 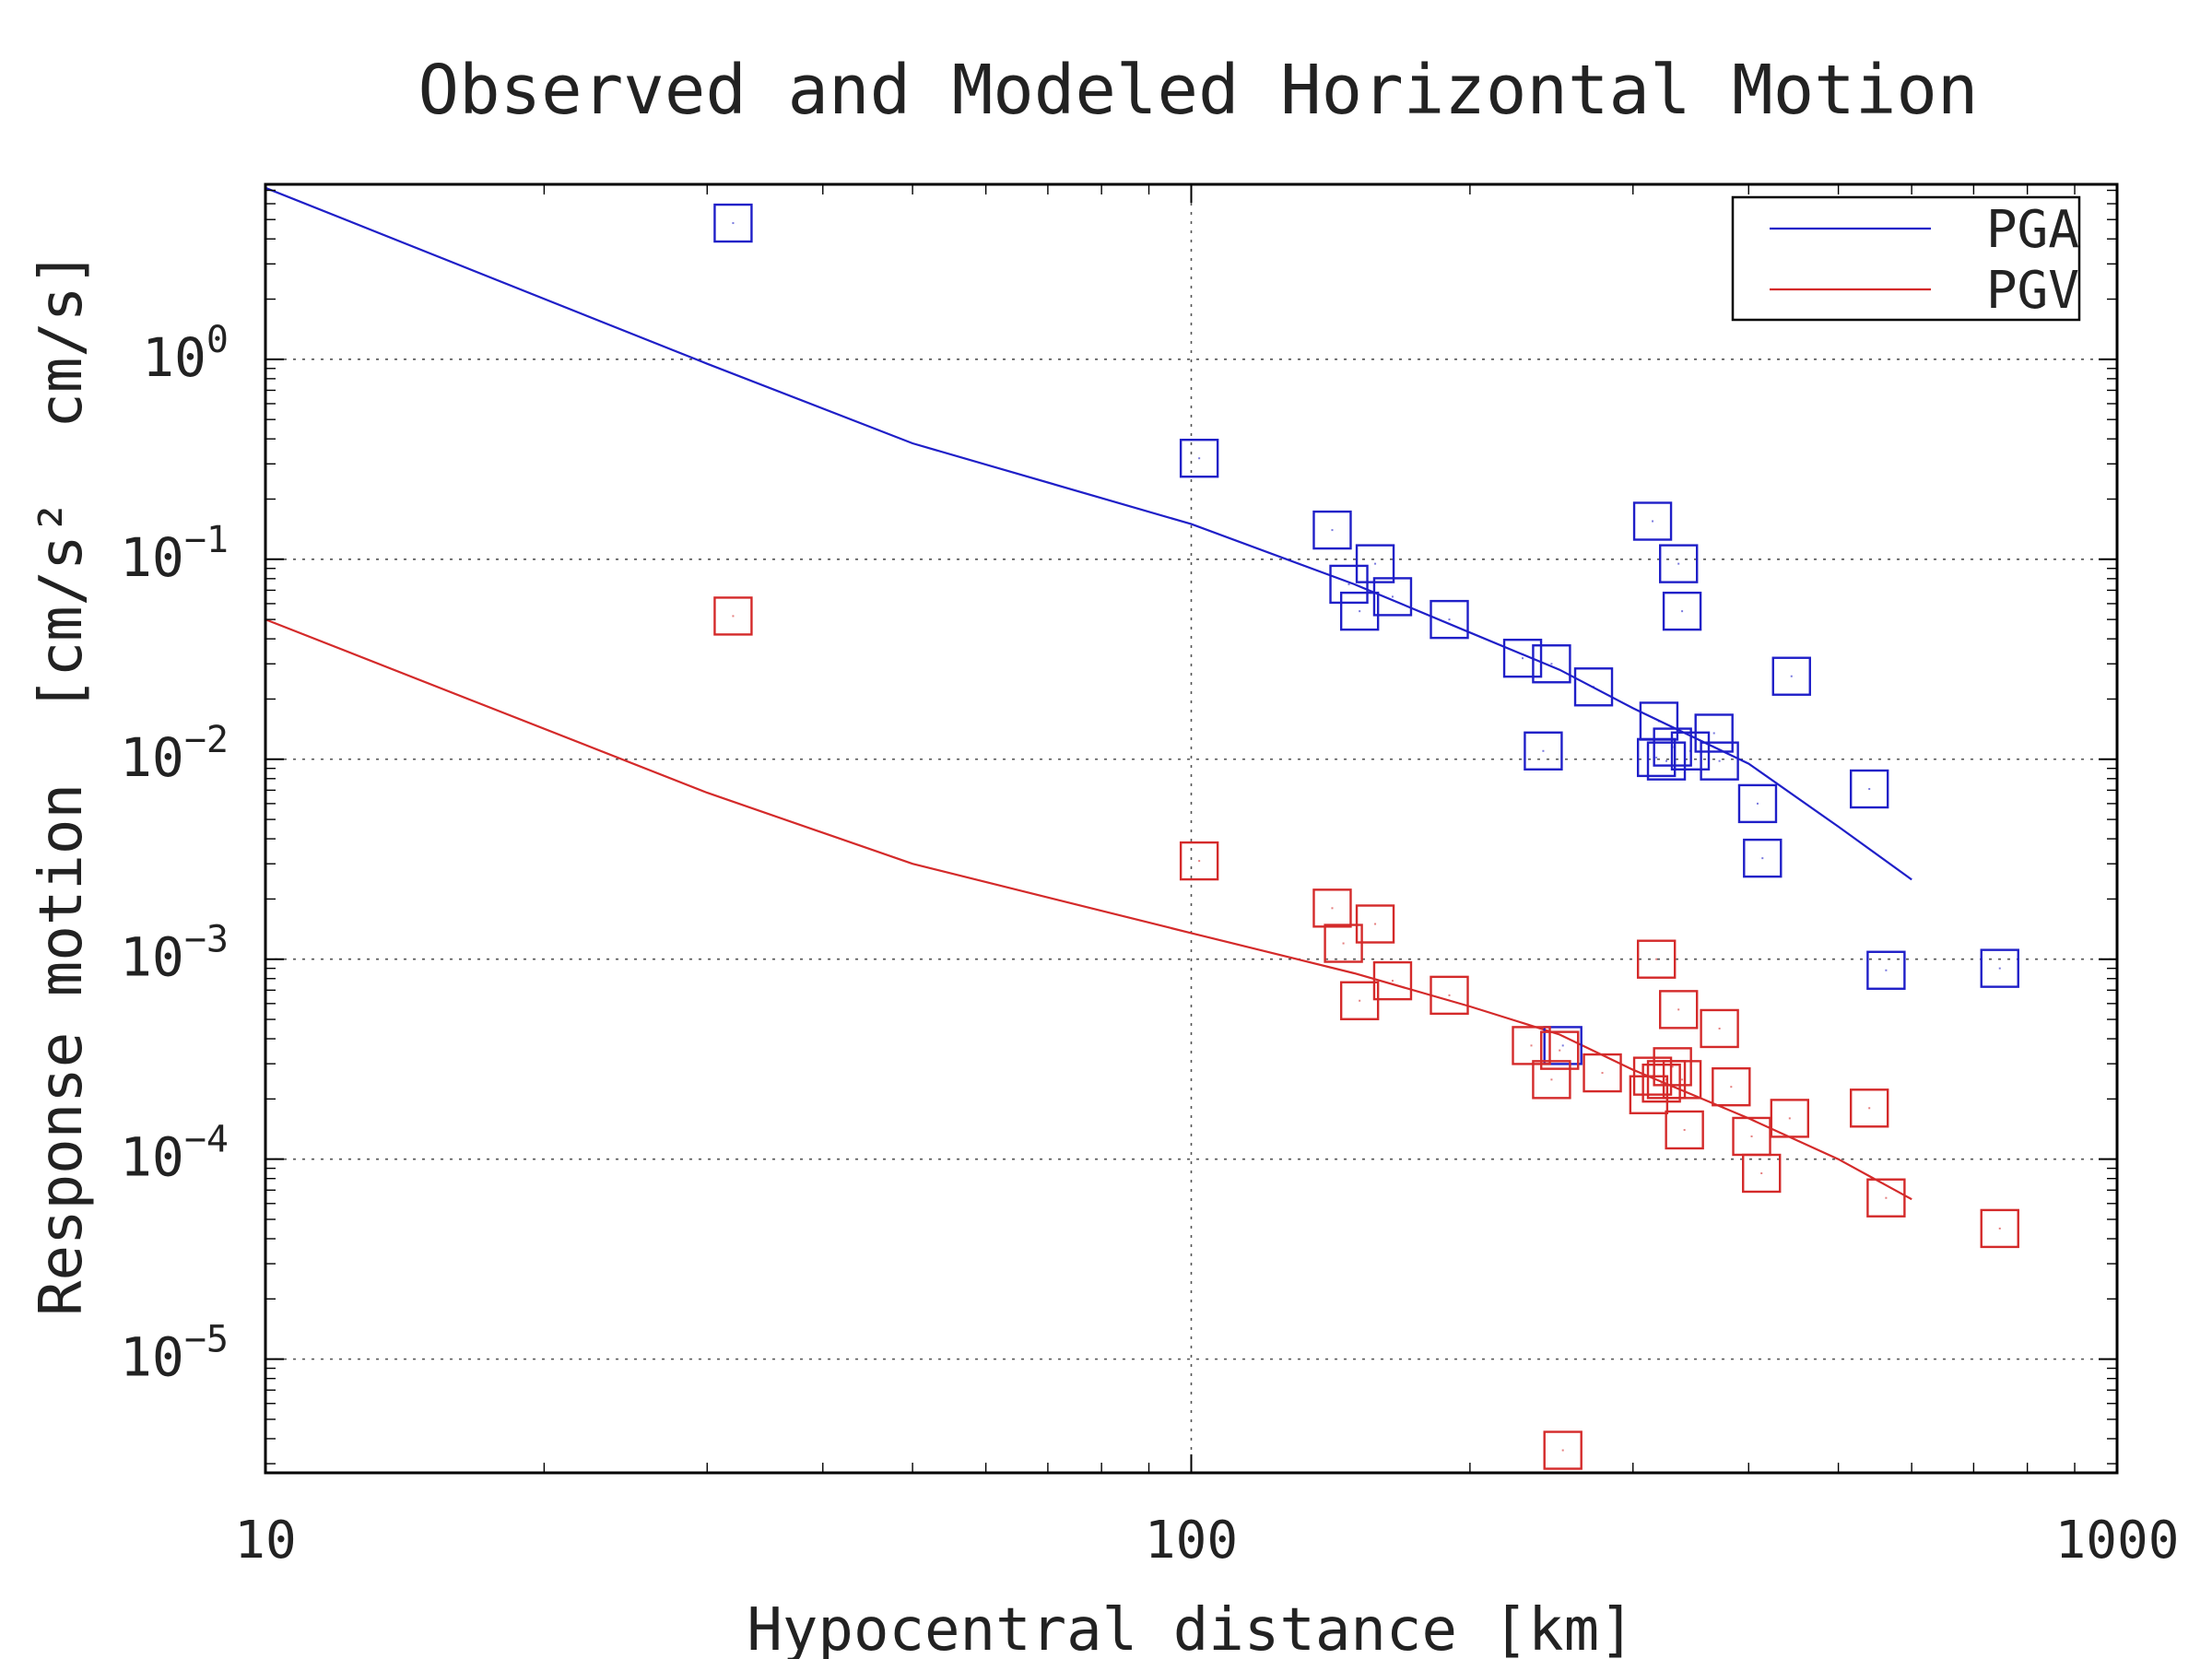 I want to click on legend-pgv-label: PGV, so click(x=2032, y=291).